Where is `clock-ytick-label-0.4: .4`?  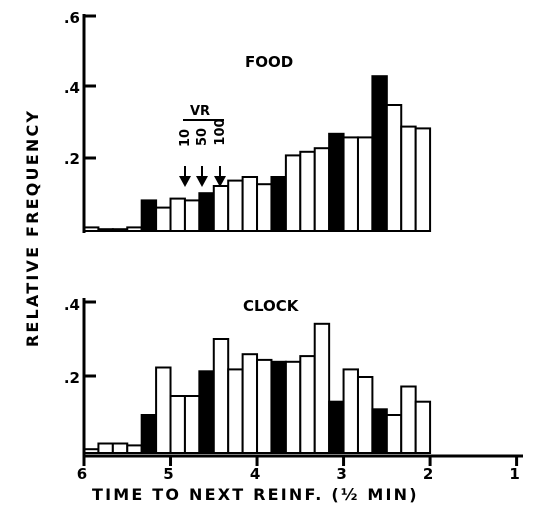
clock-ytick-label-0.4: .4 is located at coordinates (72, 305).